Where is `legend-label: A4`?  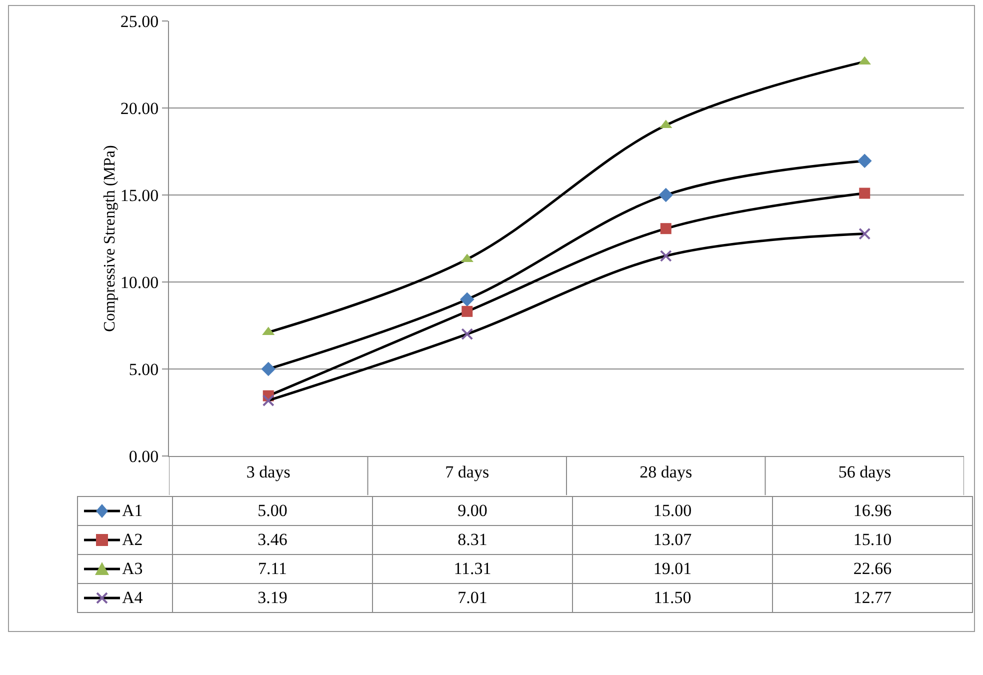 legend-label: A4 is located at coordinates (132, 598).